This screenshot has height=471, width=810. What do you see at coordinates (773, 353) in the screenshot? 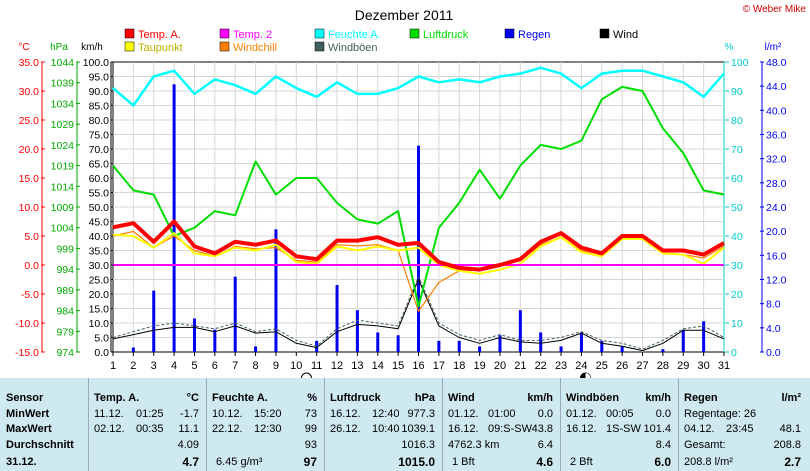
I see `rain-tick-label: 0.0` at bounding box center [773, 353].